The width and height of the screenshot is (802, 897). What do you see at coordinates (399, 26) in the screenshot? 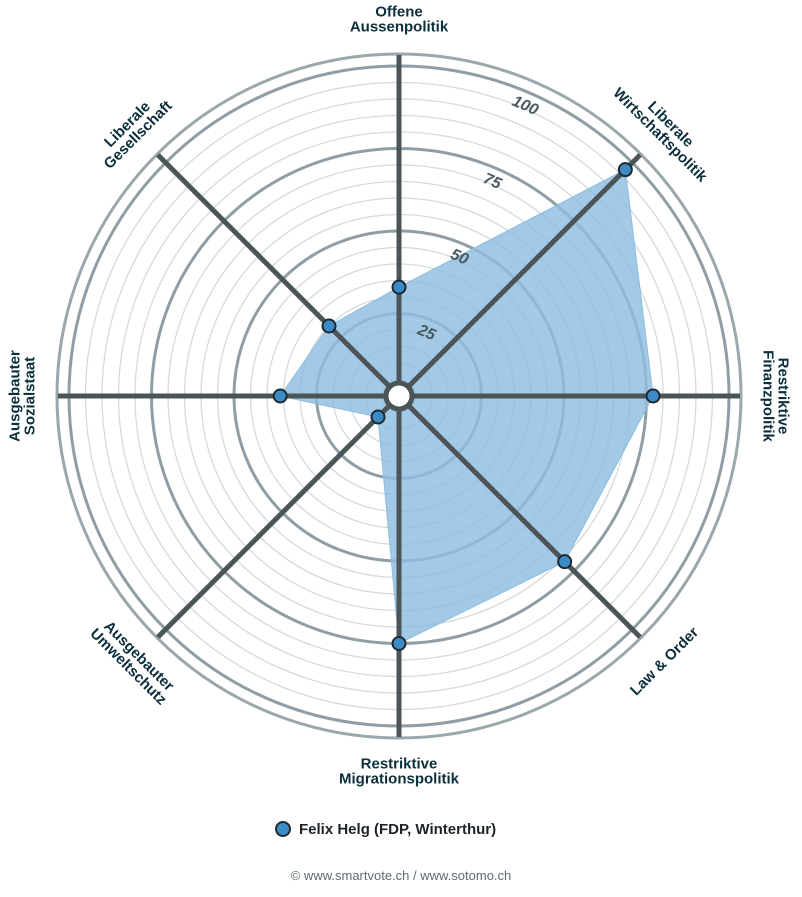
I see `axis-label-line: Aussenpolitik` at bounding box center [399, 26].